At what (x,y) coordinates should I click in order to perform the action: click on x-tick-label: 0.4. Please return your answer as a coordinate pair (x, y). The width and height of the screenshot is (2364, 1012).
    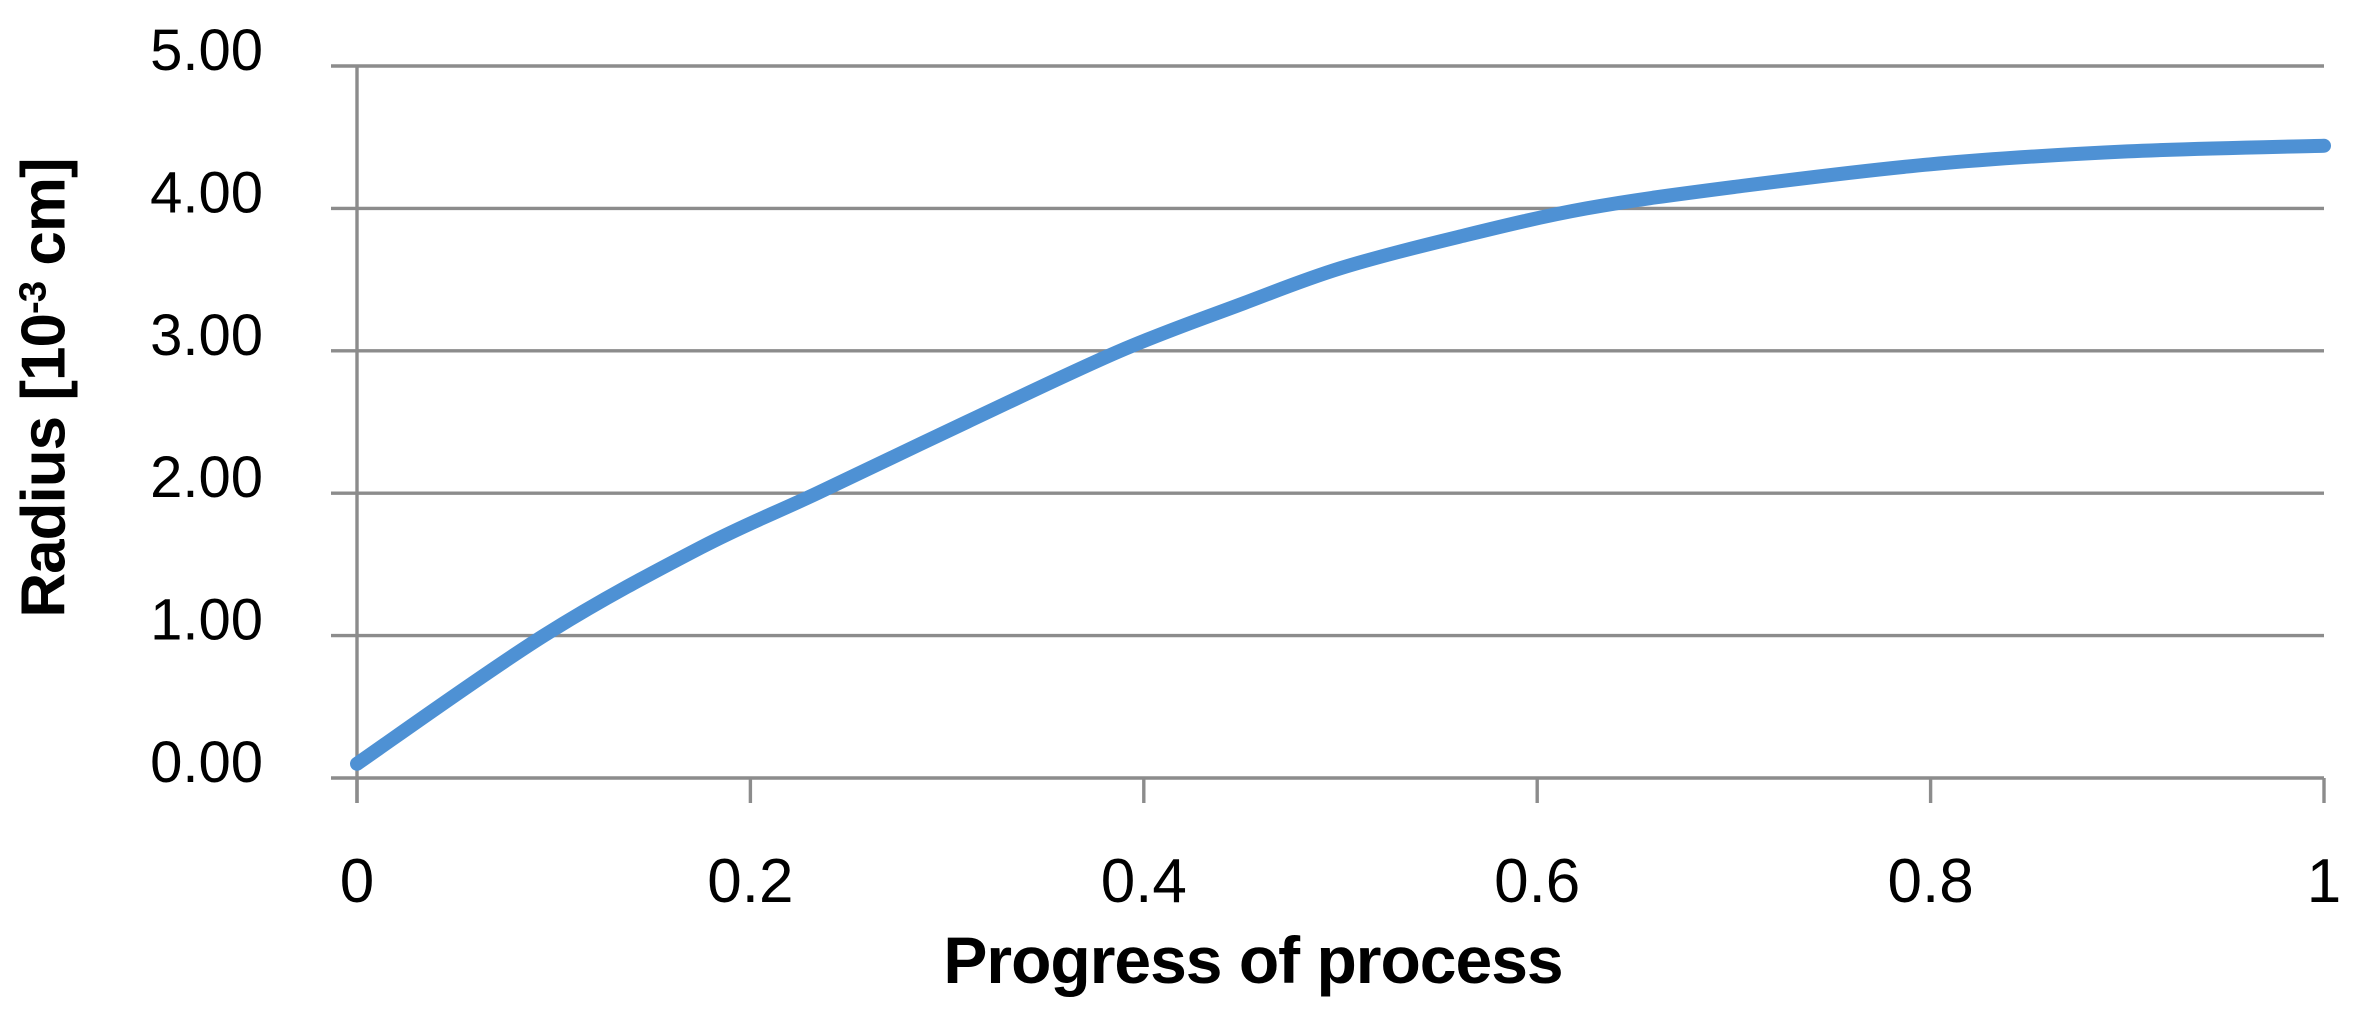
    Looking at the image, I should click on (1144, 881).